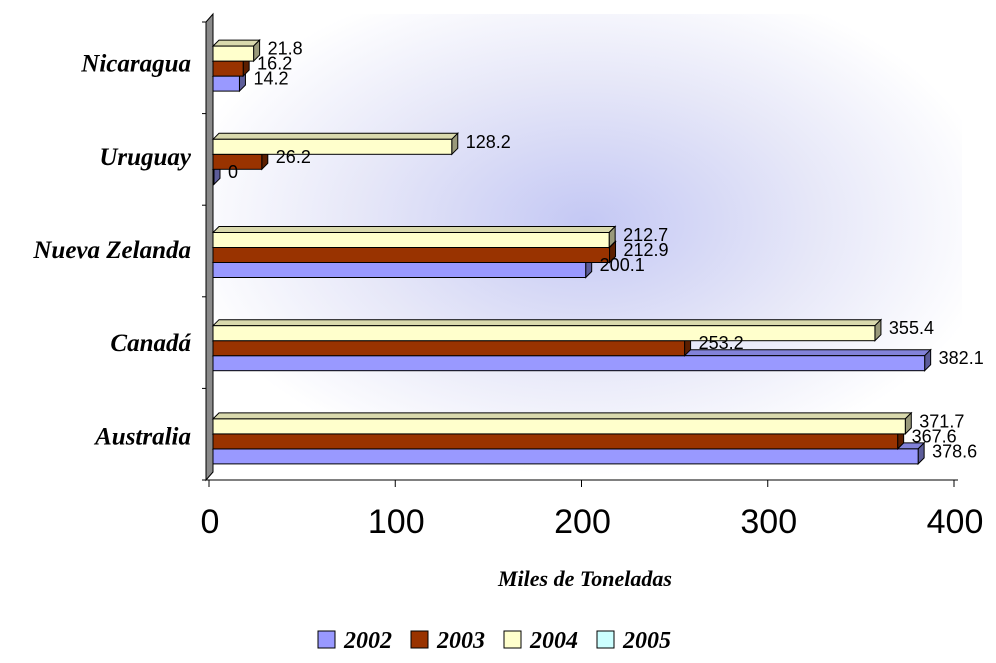 Image resolution: width=996 pixels, height=663 pixels. I want to click on legend-item-2002: 2002, so click(354, 641).